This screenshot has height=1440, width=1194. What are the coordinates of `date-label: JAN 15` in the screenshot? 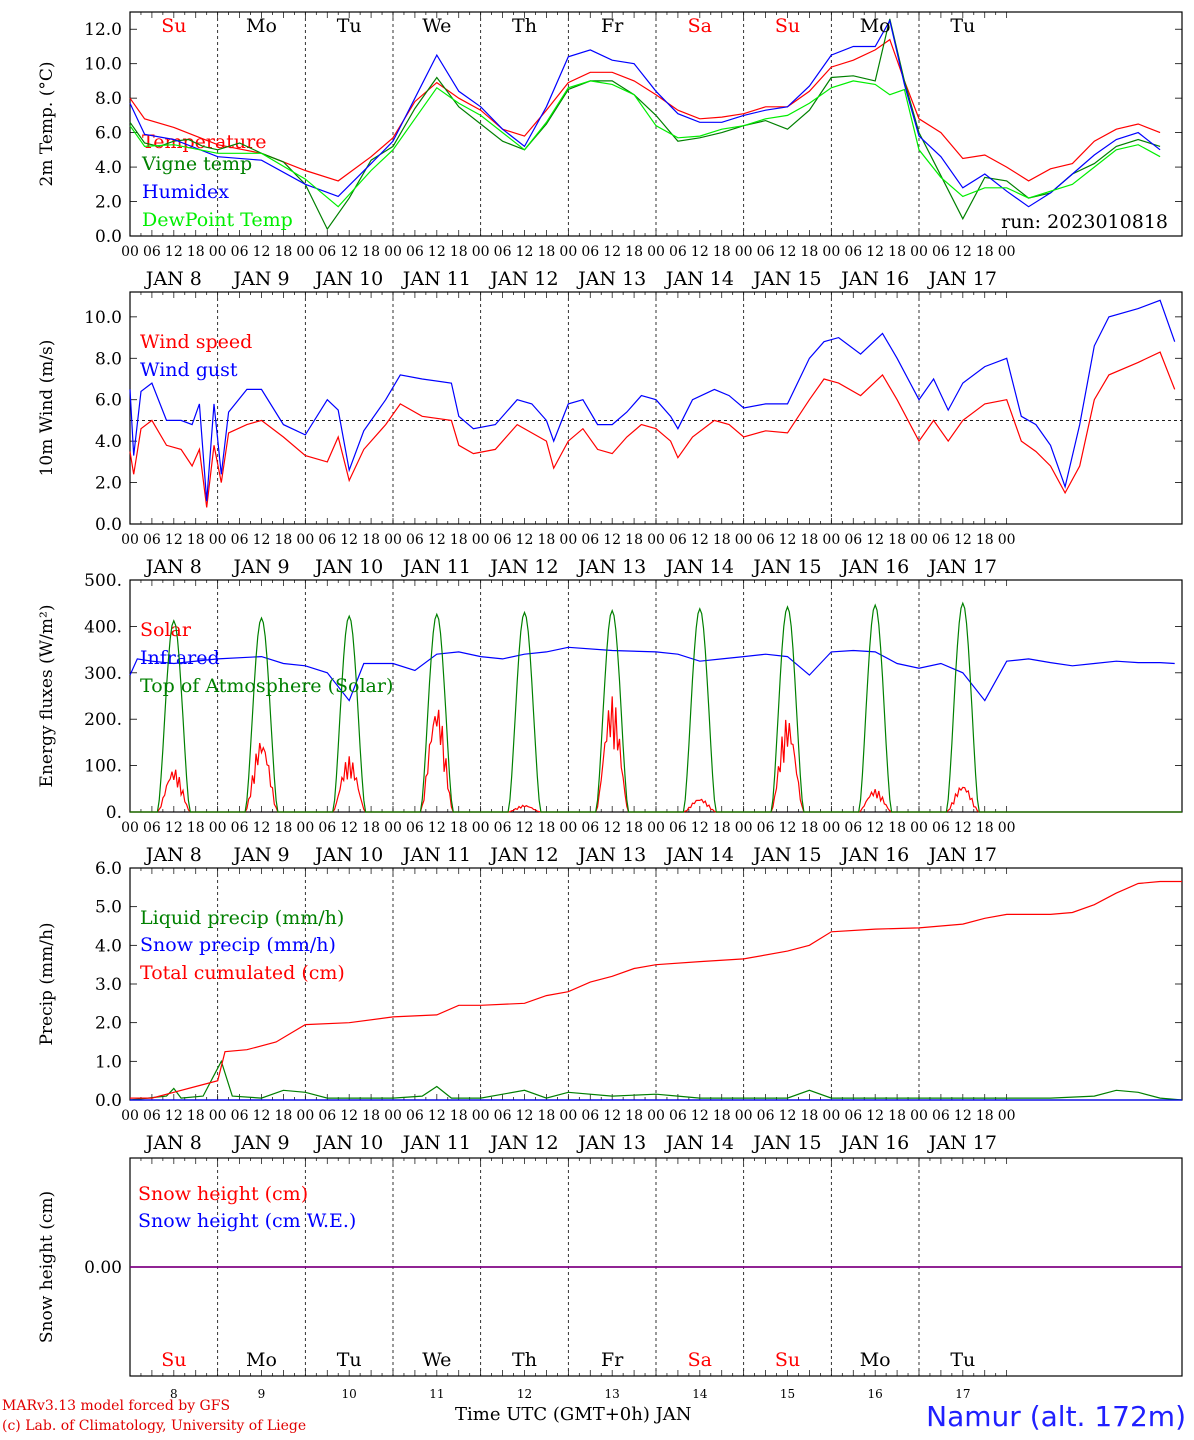 It's located at (786, 855).